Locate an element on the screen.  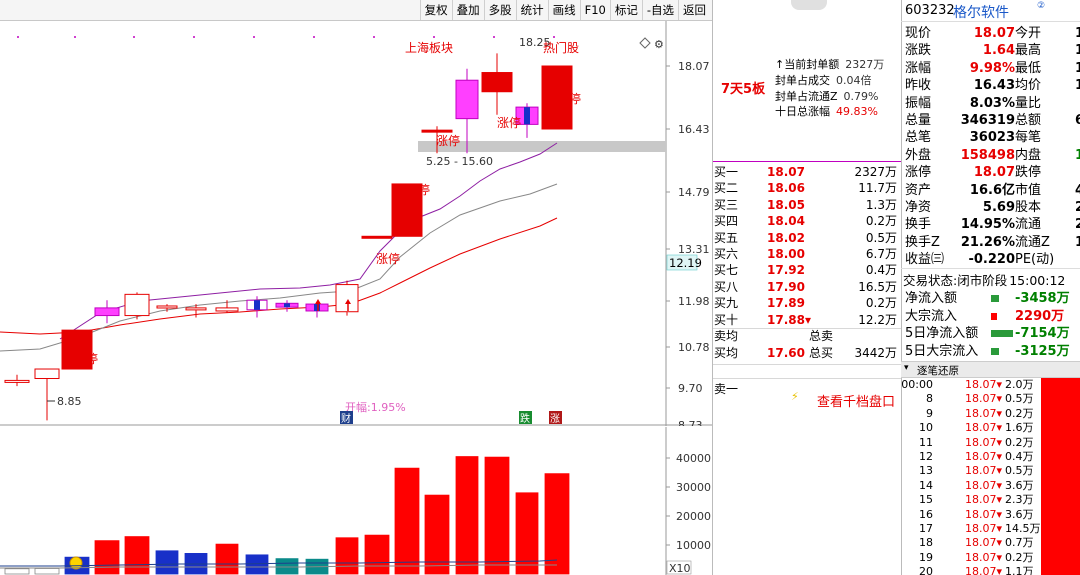
toolbar-button-2: 多股 is located at coordinates (499, 10).